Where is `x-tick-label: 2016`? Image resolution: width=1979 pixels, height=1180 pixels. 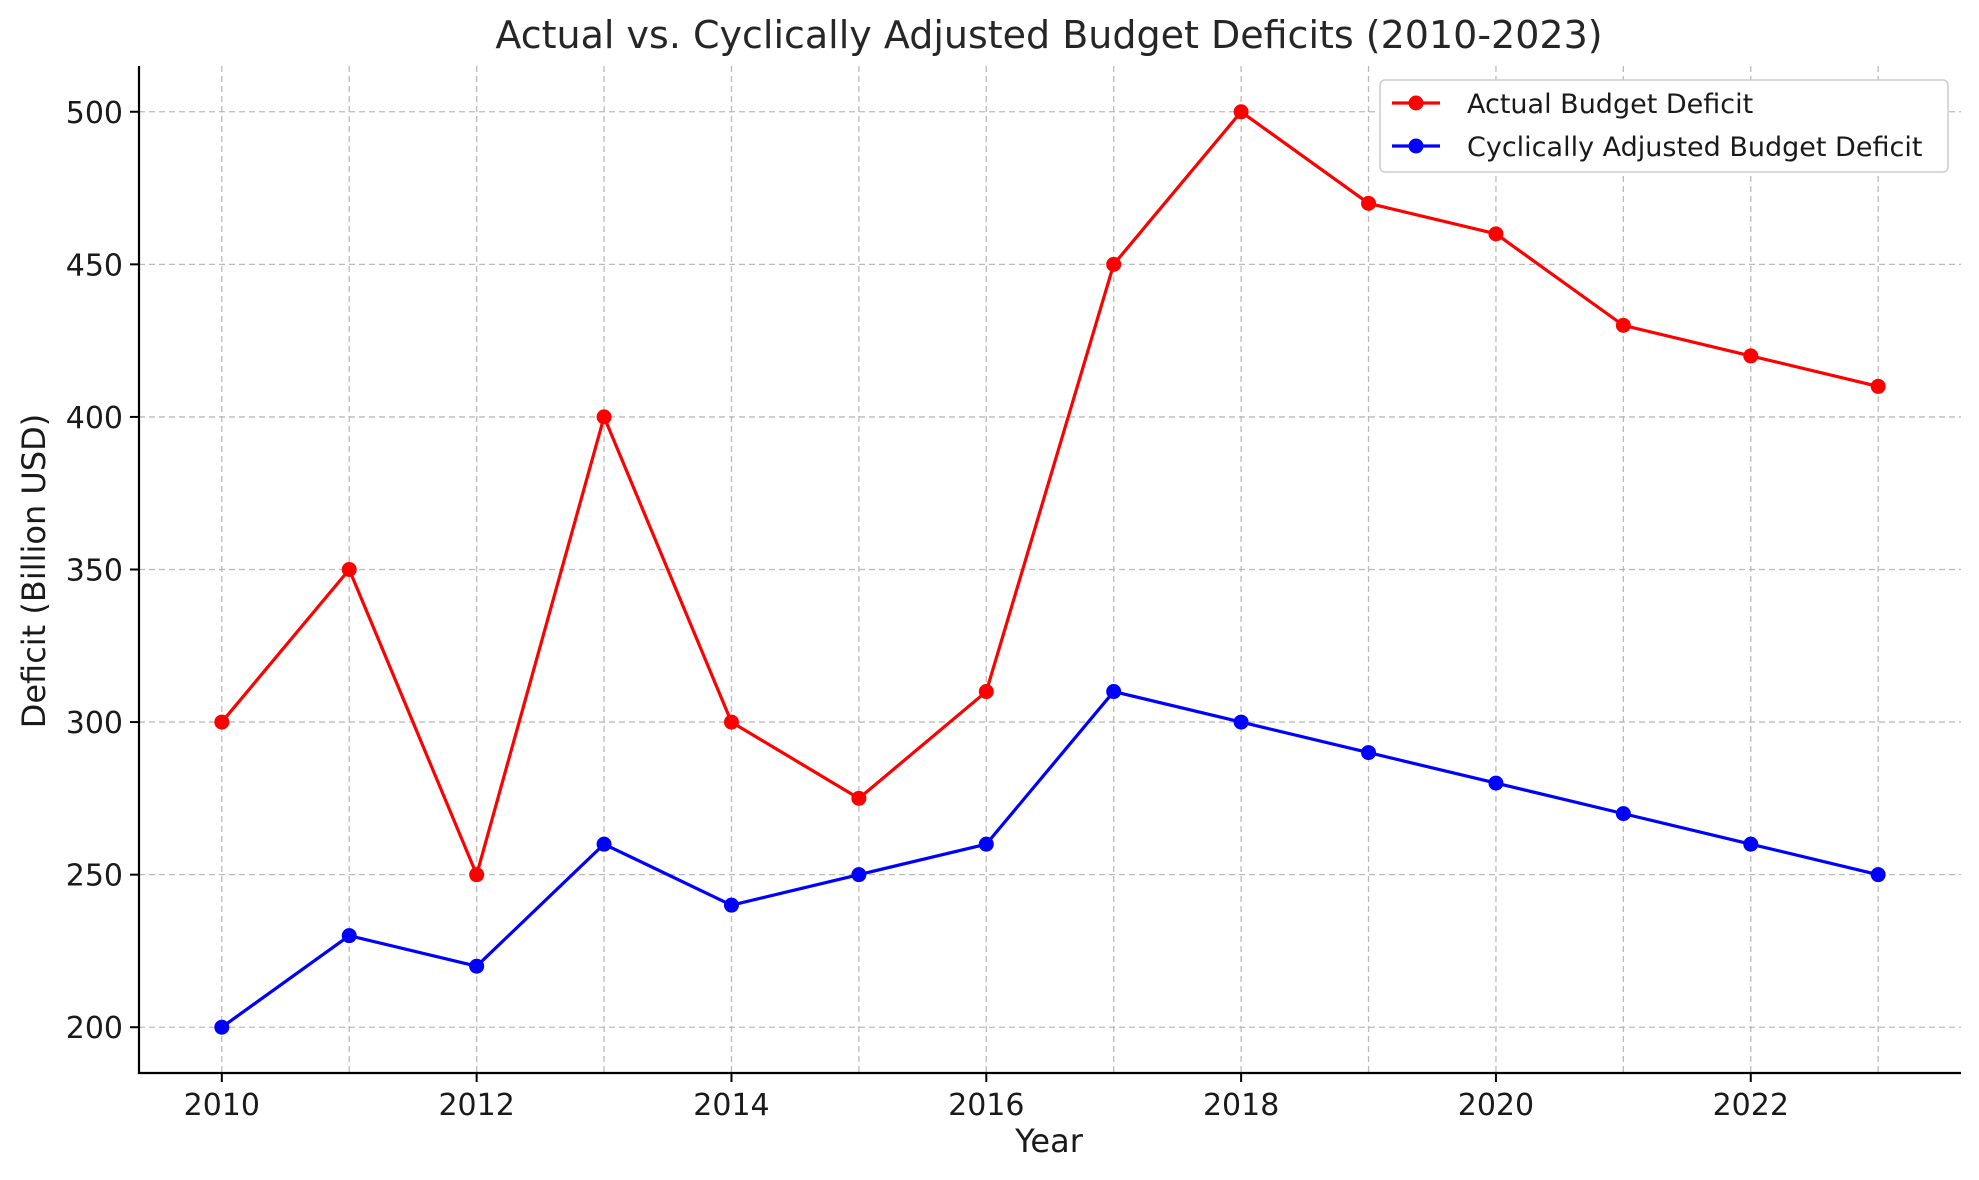
x-tick-label: 2016 is located at coordinates (986, 1105).